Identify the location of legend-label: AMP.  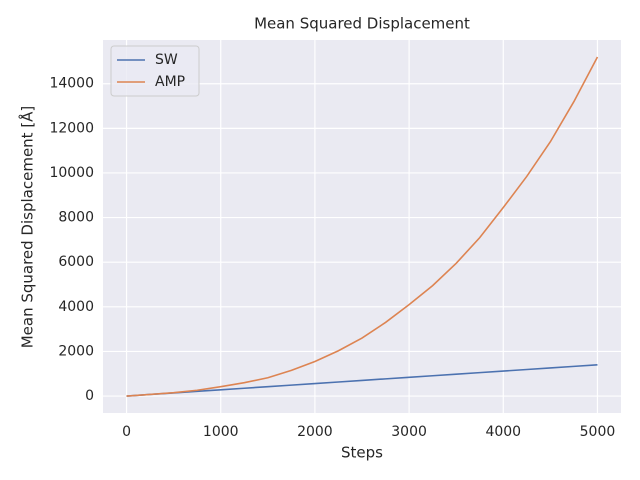
(170, 82).